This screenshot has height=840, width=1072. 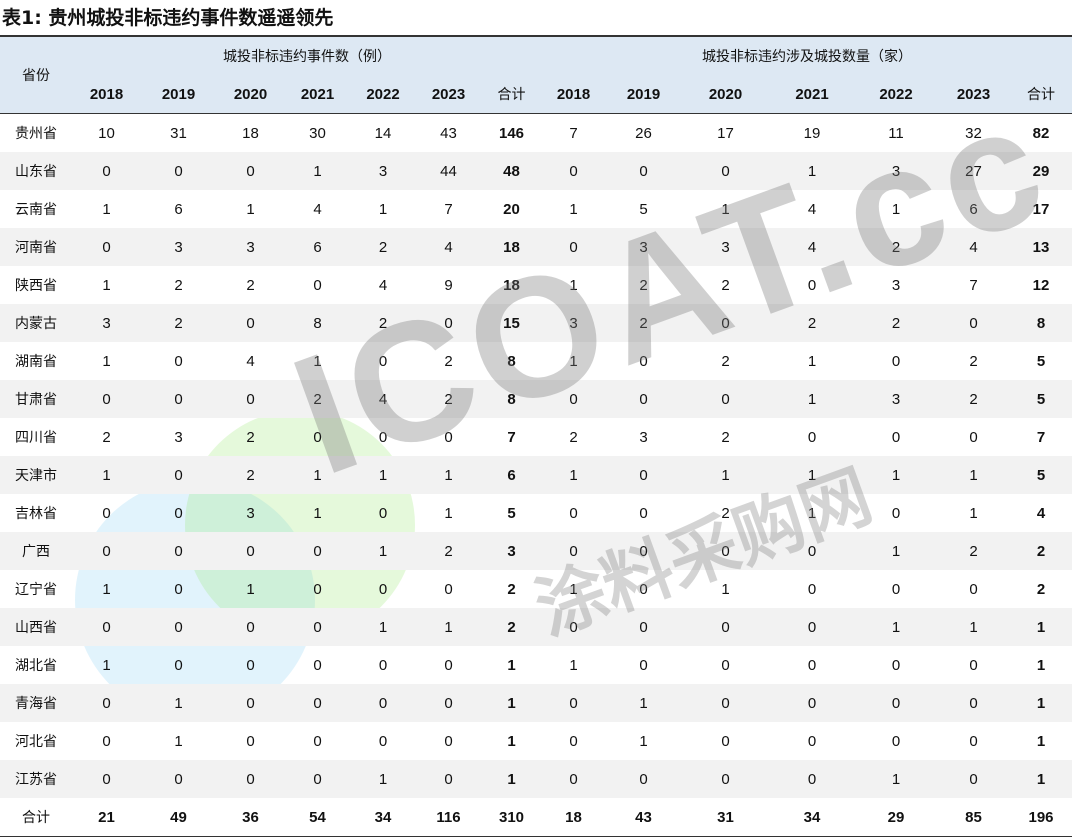 What do you see at coordinates (36, 476) in the screenshot?
I see `province-cell: 天津市` at bounding box center [36, 476].